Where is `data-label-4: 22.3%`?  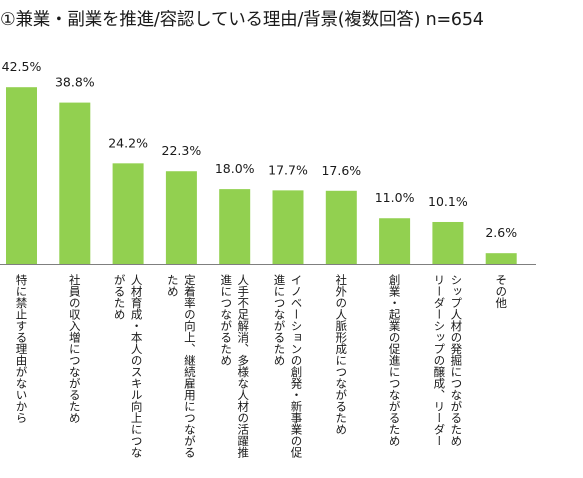
data-label-4: 22.3% is located at coordinates (182, 150).